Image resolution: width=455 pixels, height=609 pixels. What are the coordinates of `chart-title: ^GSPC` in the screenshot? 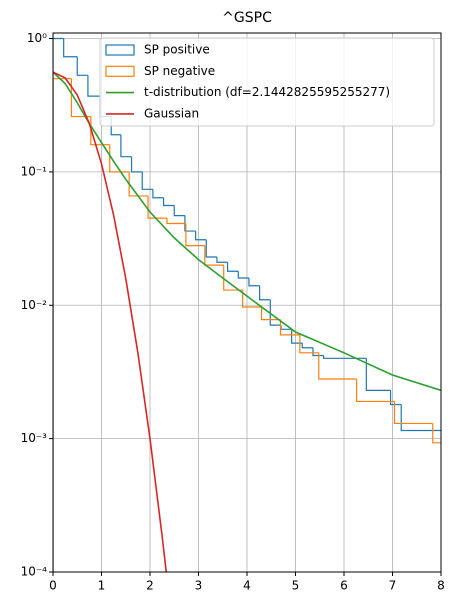 It's located at (247, 18).